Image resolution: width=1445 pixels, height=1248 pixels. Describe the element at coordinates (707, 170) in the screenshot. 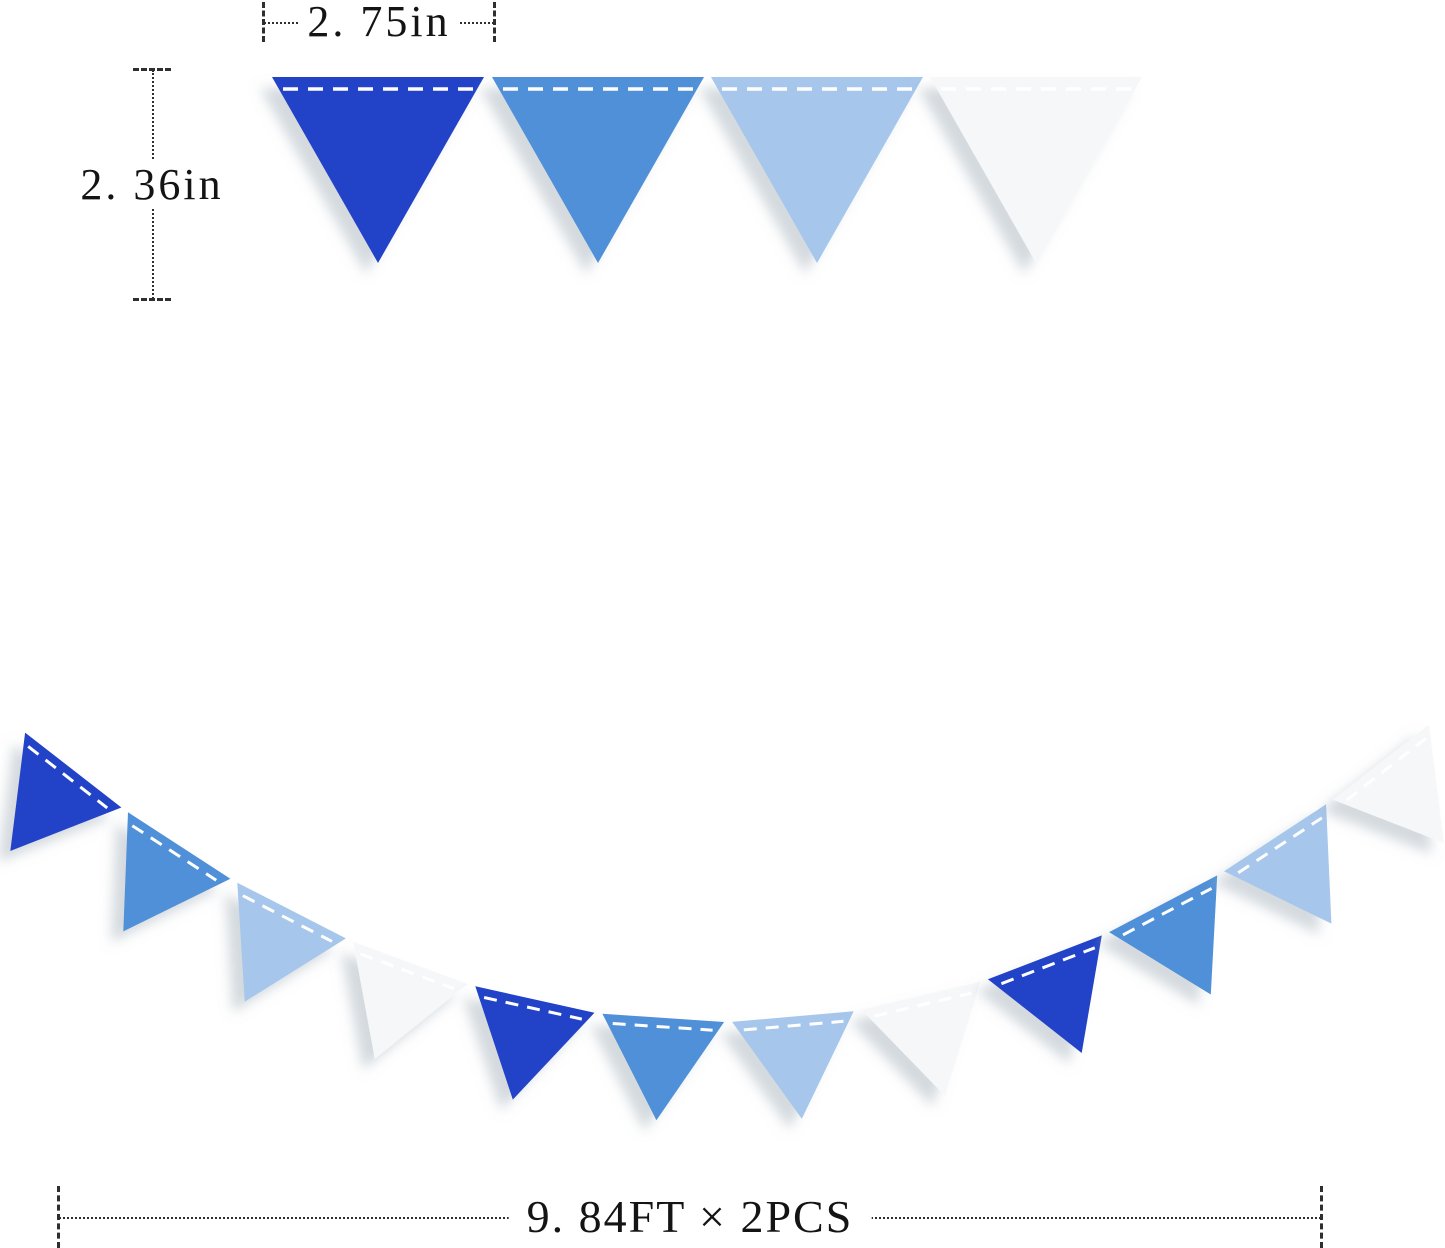

I see `top-flag-row` at that location.